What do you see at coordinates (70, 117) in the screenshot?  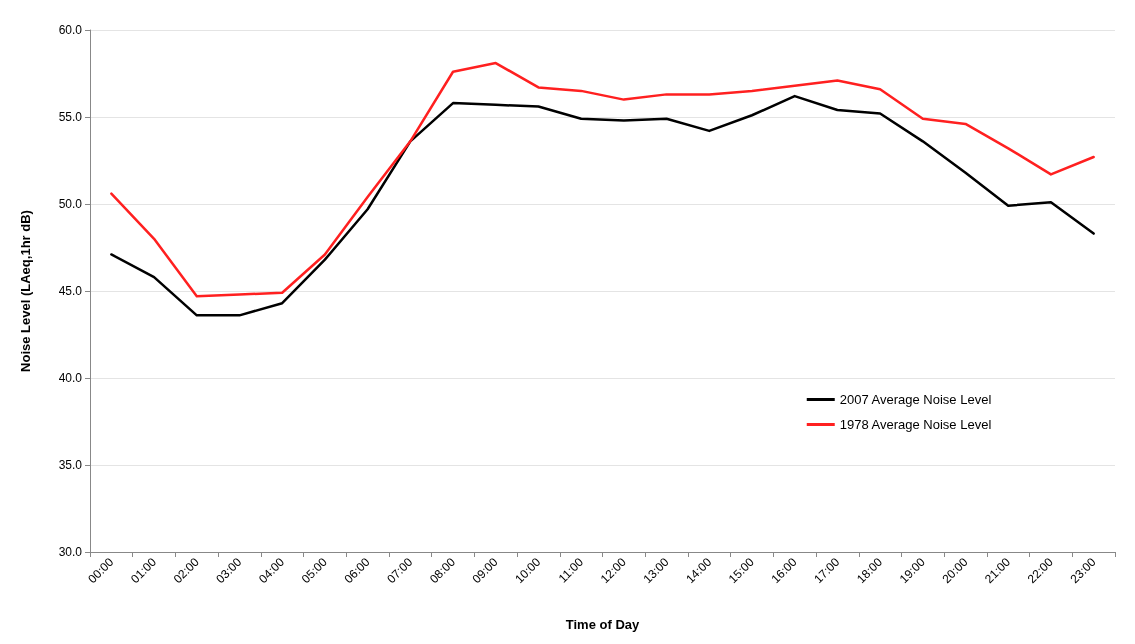 I see `y-tick-label: 55.0` at bounding box center [70, 117].